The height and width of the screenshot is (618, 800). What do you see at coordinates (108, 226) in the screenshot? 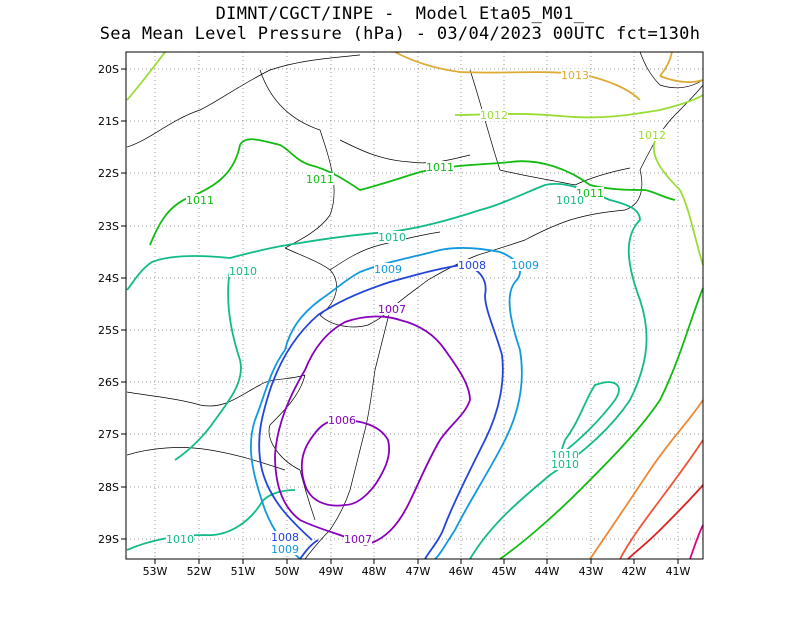
I see `lat-tick-label: 23S` at bounding box center [108, 226].